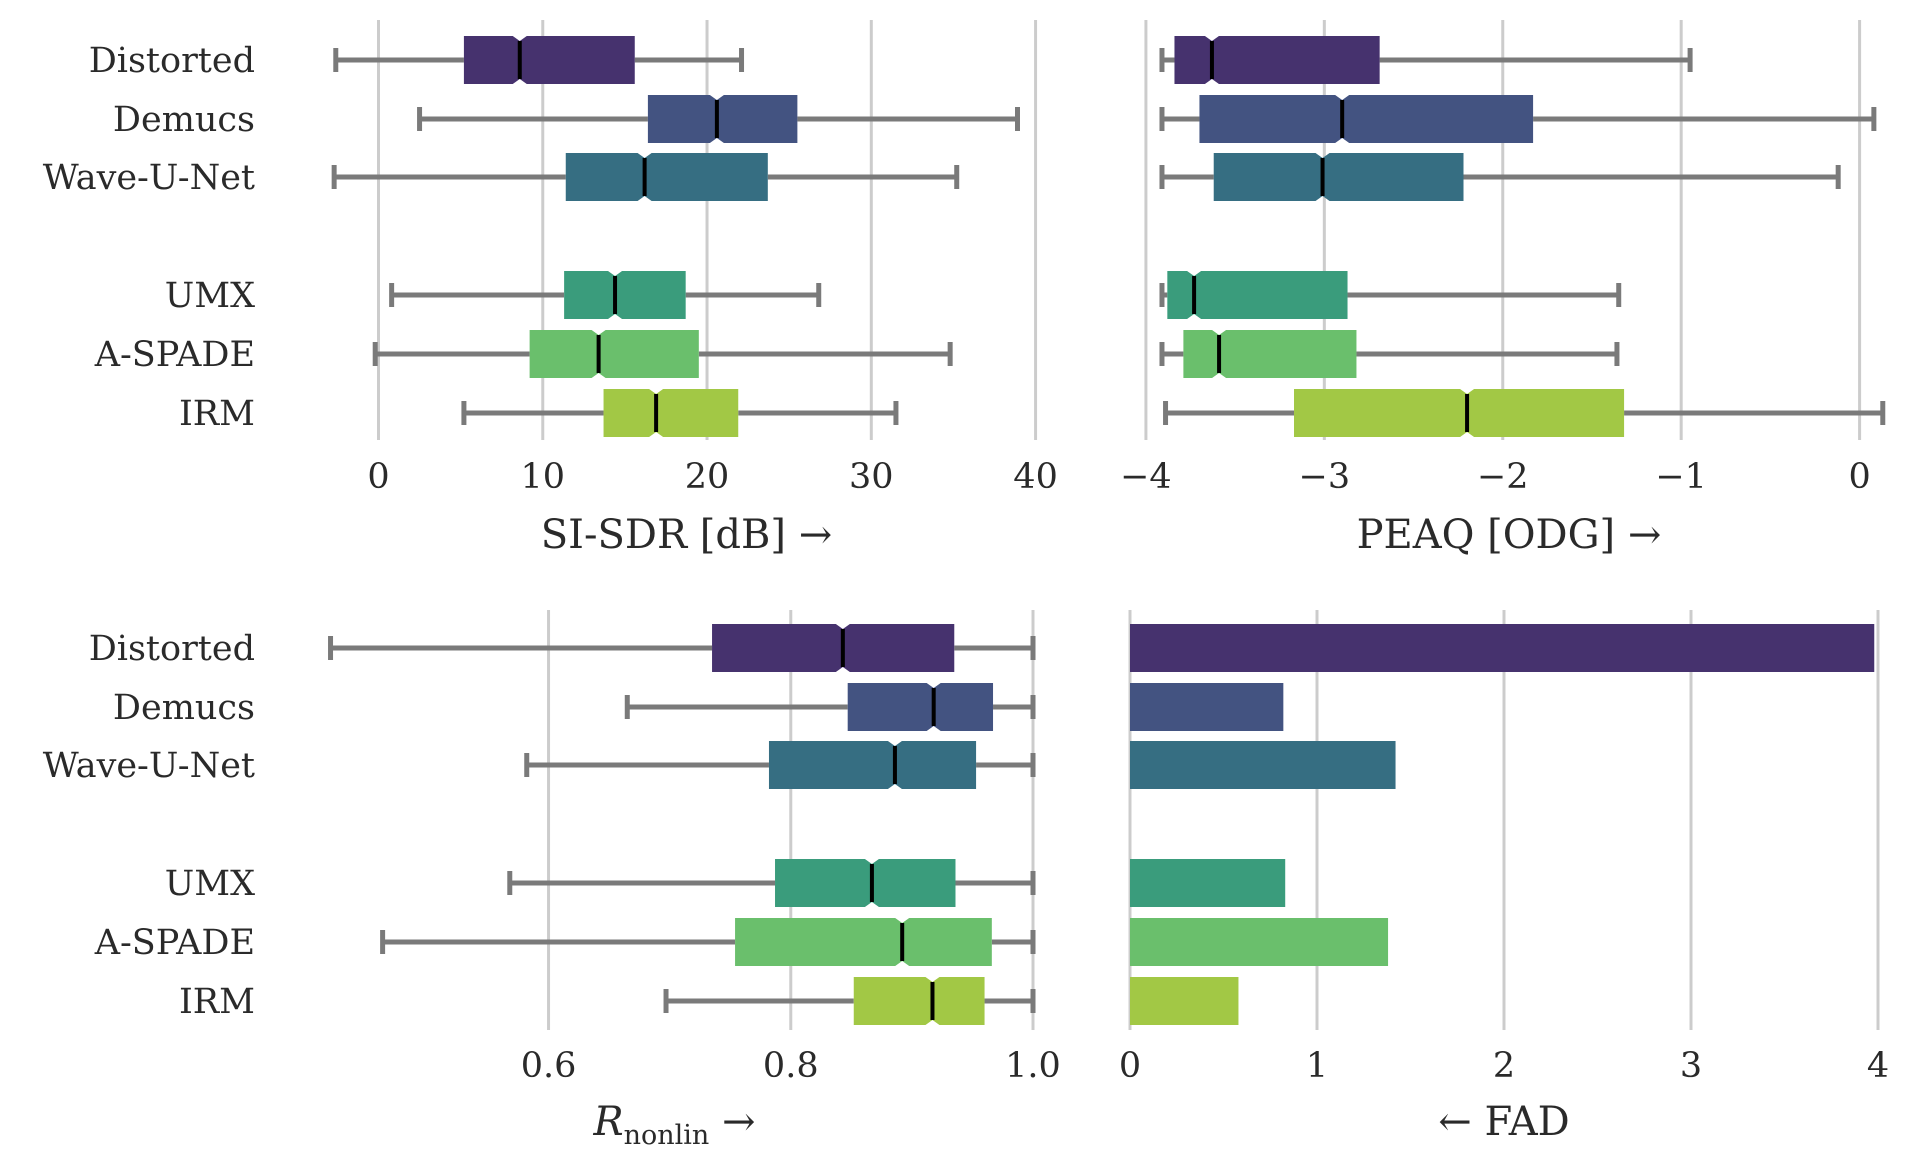  Describe the element at coordinates (542, 477) in the screenshot. I see `x-tick-label: 10` at that location.